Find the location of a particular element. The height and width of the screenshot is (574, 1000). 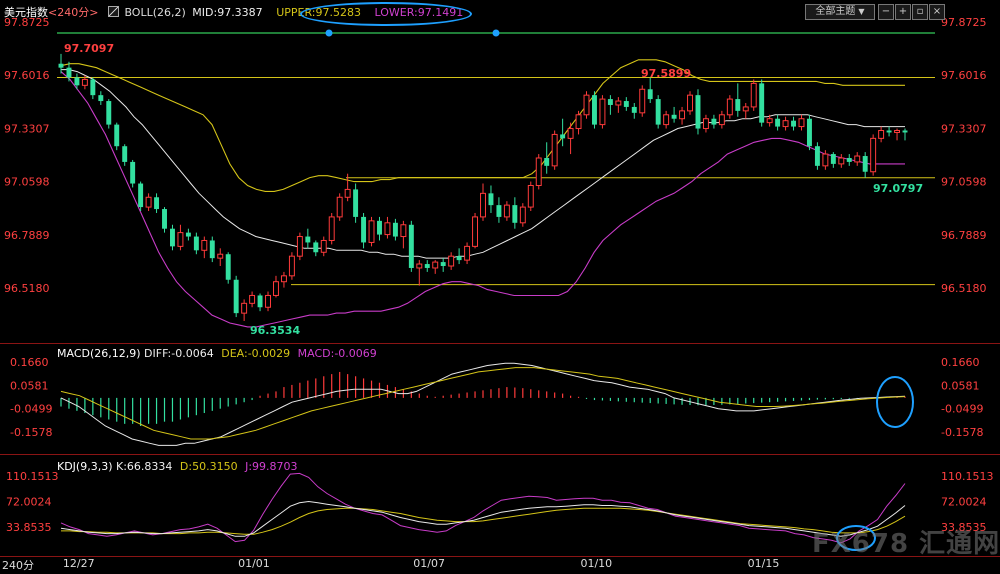

price-tick-left: 96.5180 is located at coordinates (27, 288).